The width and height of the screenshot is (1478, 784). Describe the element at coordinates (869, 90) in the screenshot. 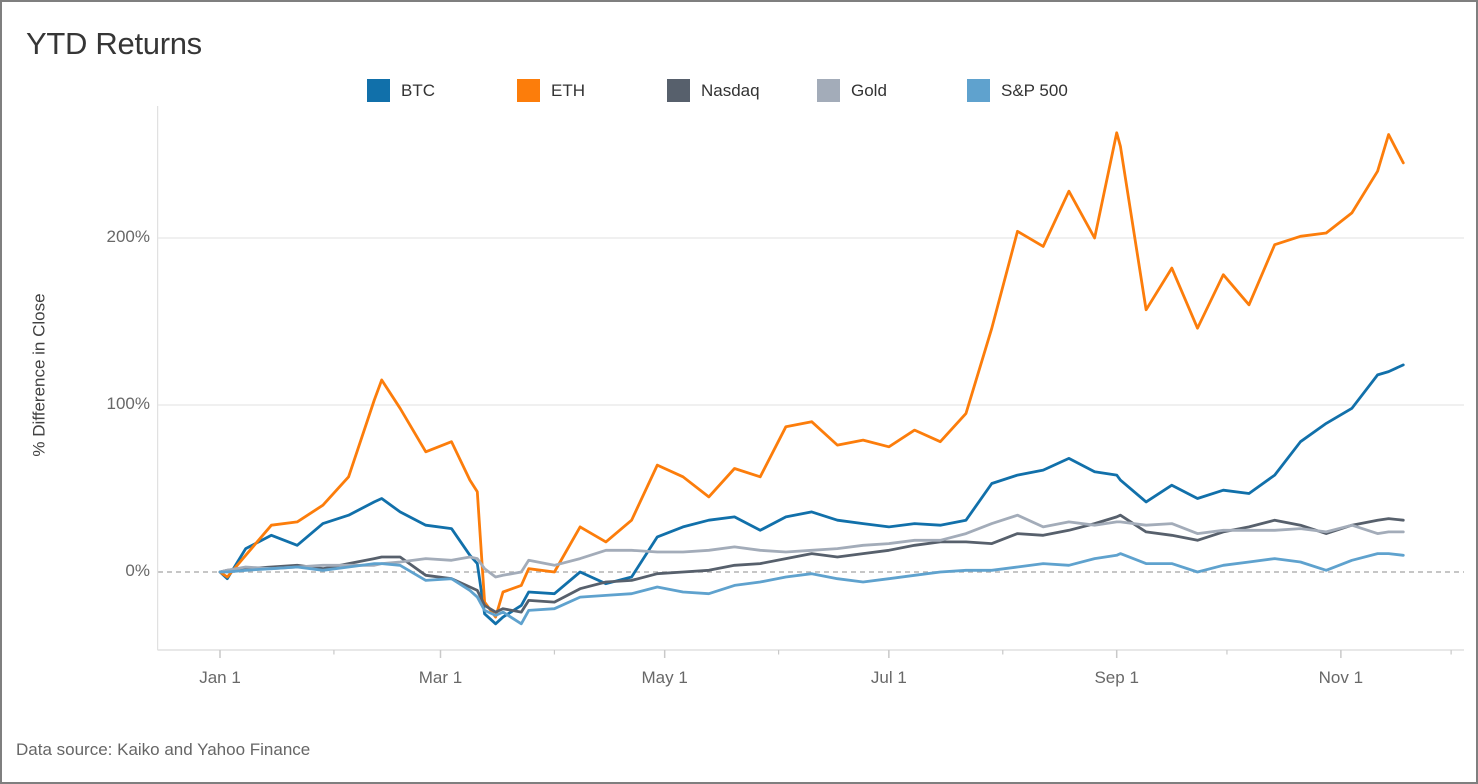

I see `legend-label: Gold` at that location.